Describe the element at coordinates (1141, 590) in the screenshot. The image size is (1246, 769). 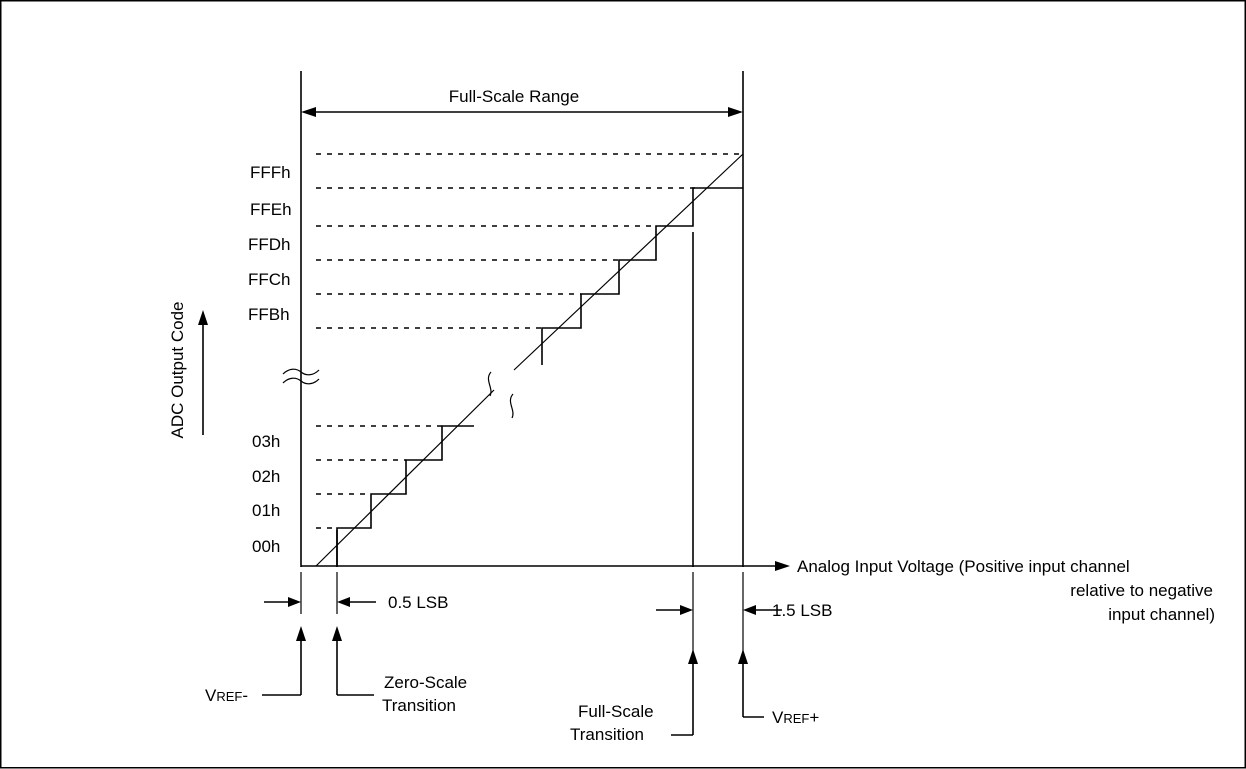
I see `x-axis-label-line-2: relative to negative` at that location.